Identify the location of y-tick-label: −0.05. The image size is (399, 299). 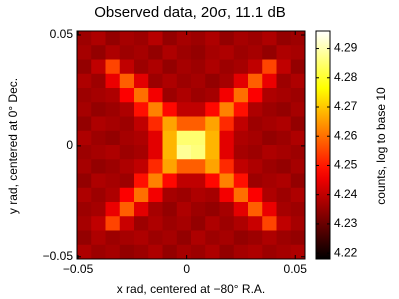
(58, 256).